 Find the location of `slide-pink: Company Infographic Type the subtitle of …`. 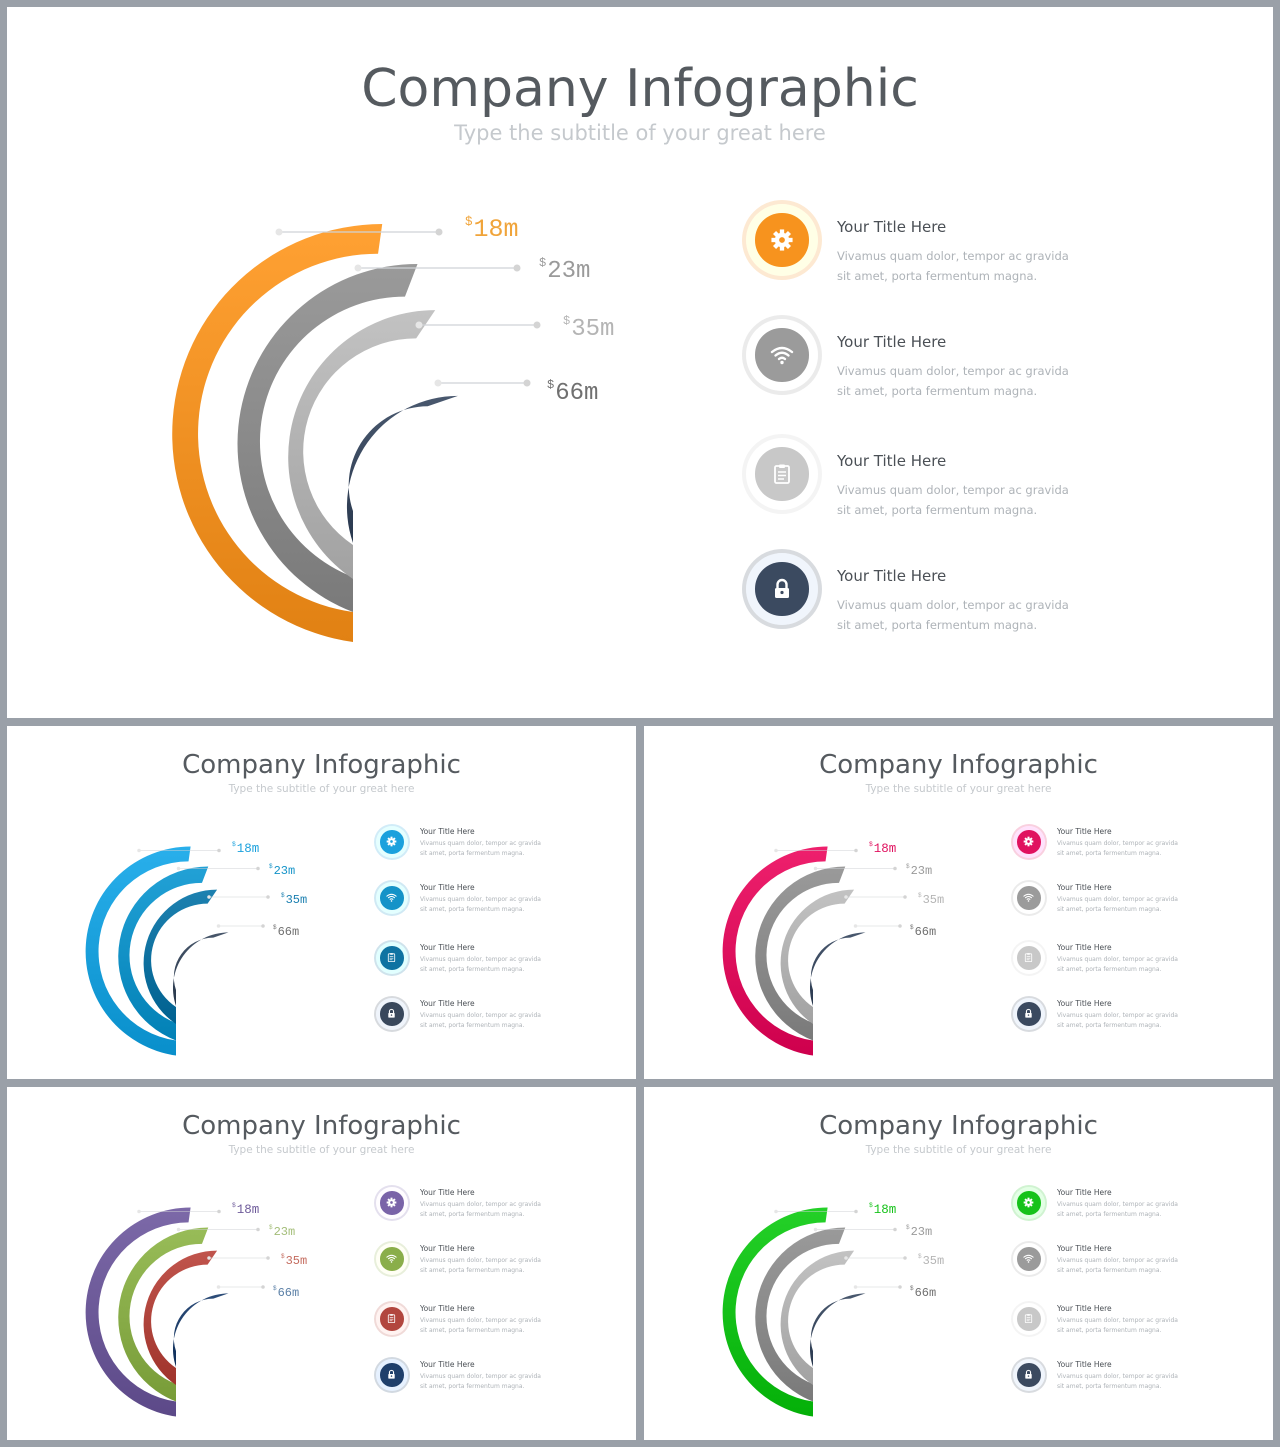

slide-pink: Company Infographic Type the subtitle of … is located at coordinates (958, 902).